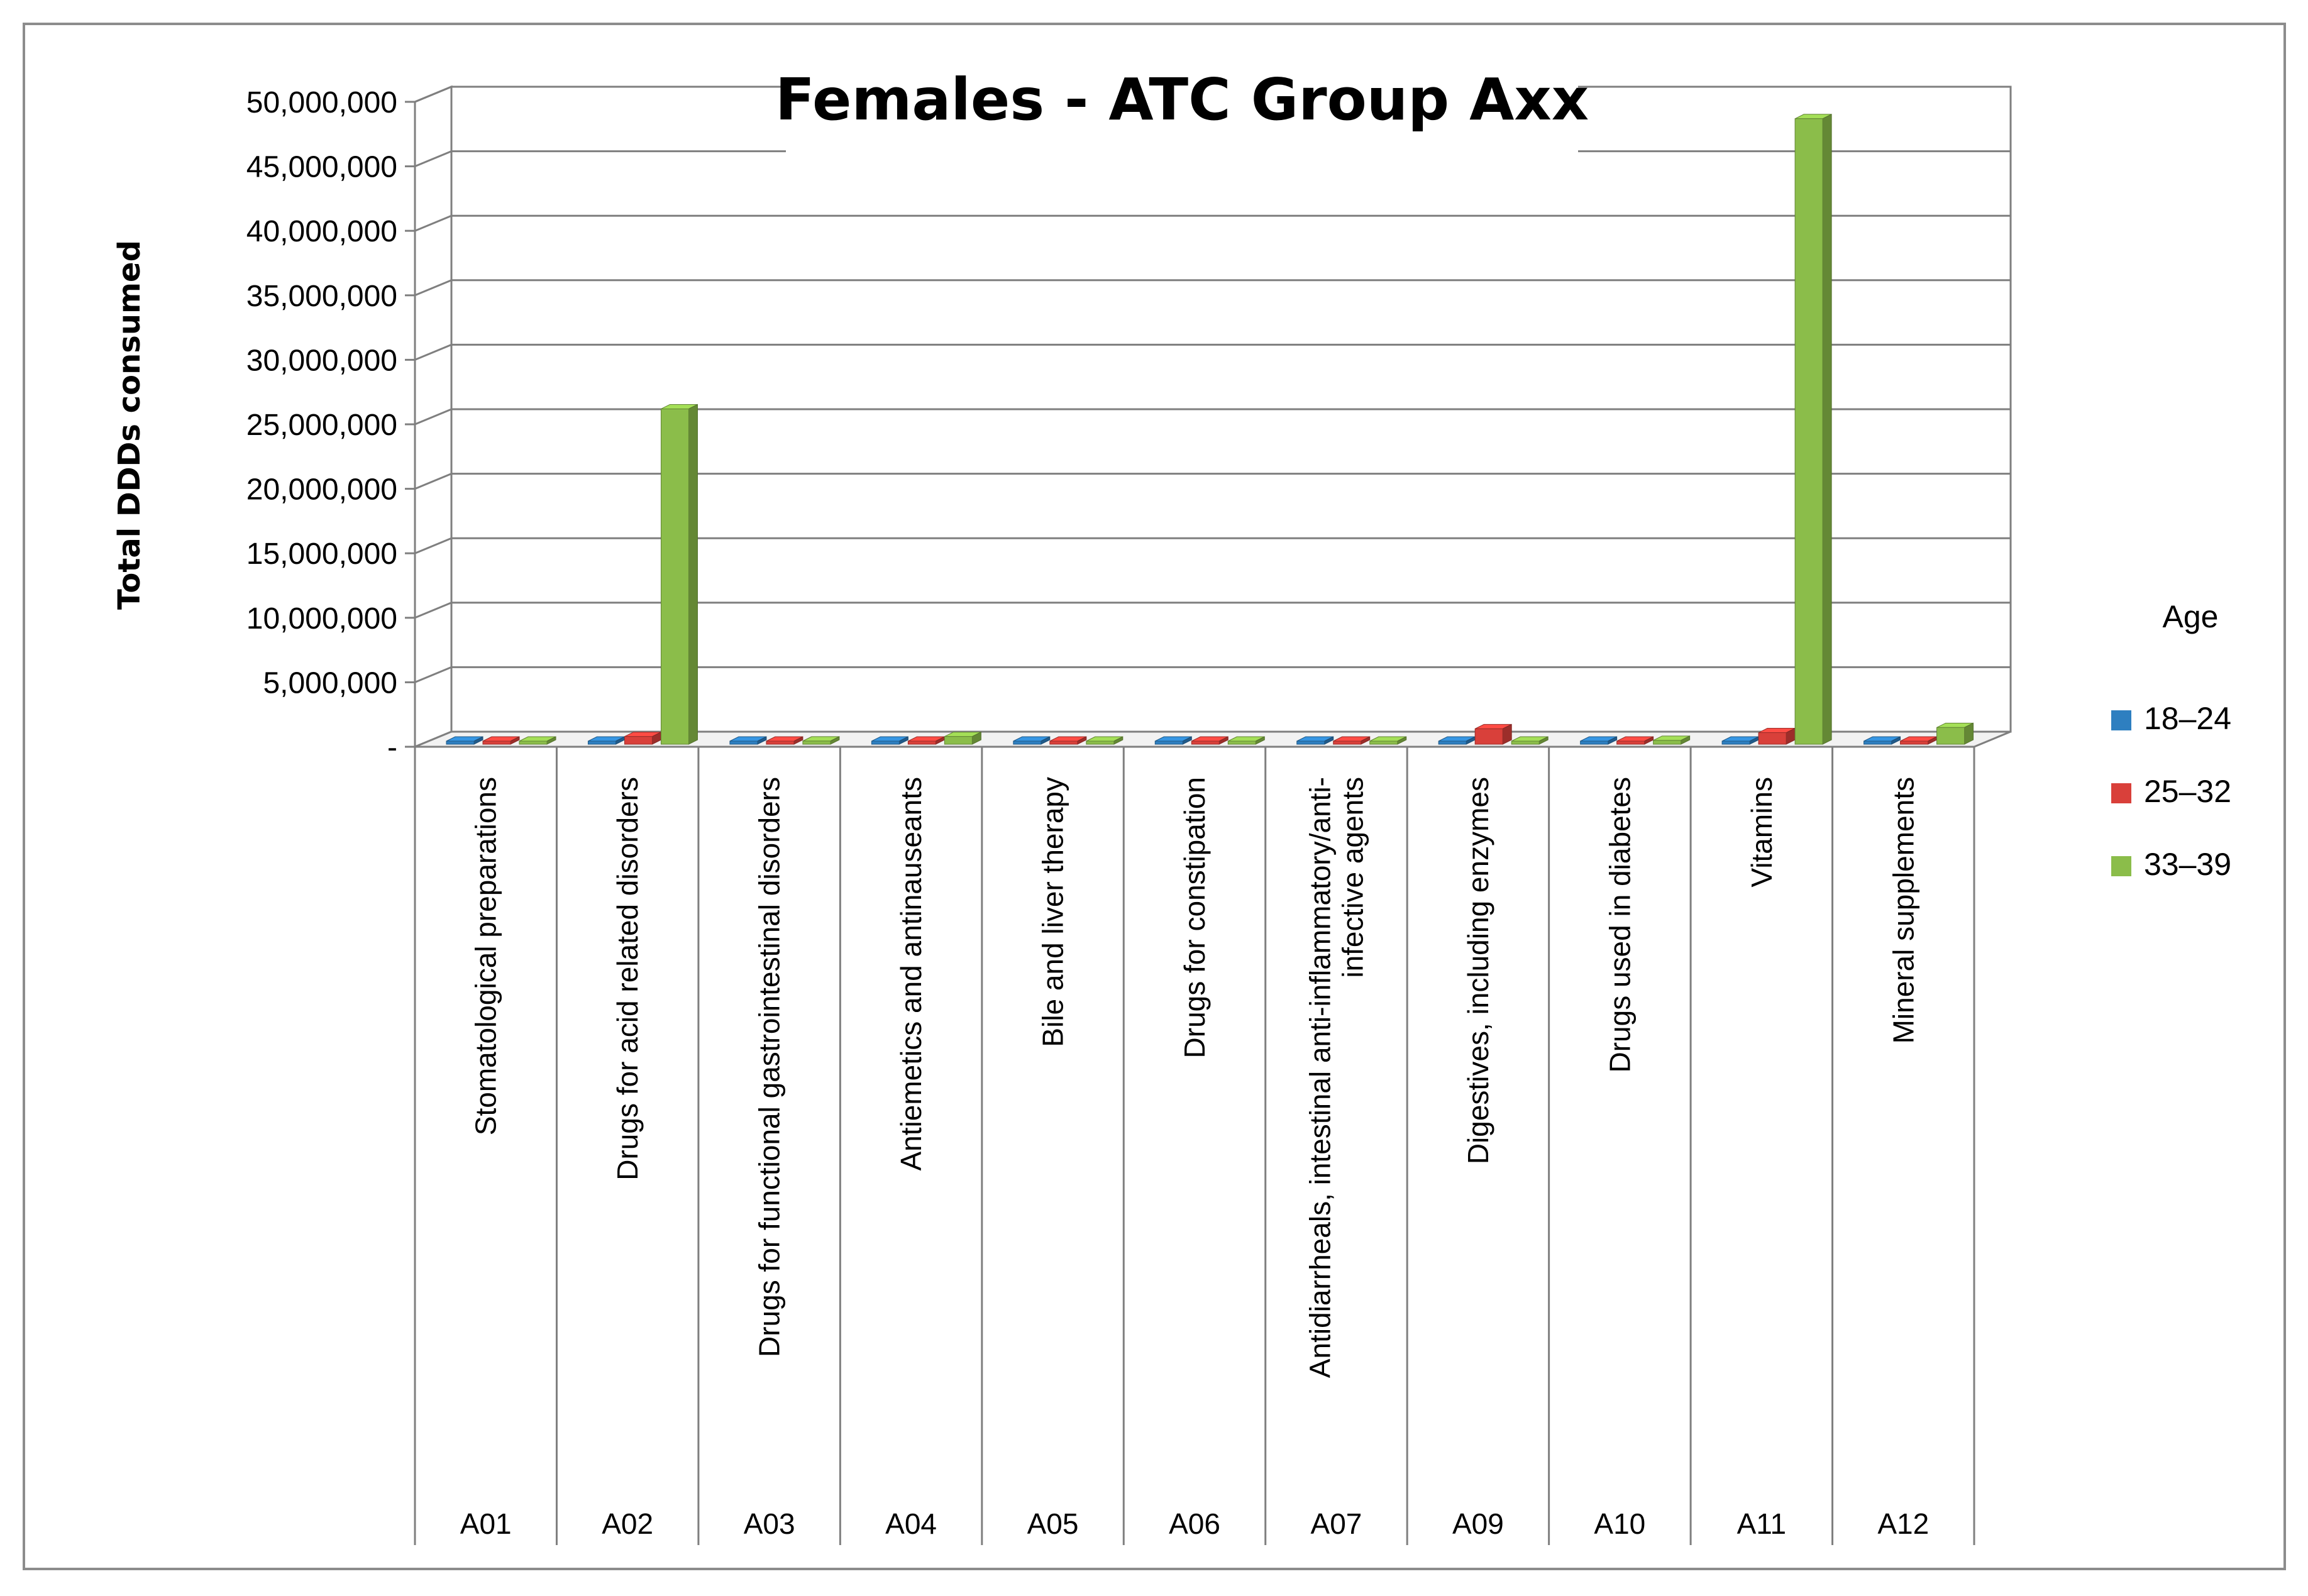 The image size is (2308, 1596). I want to click on x-tick-label: A04, so click(911, 1523).